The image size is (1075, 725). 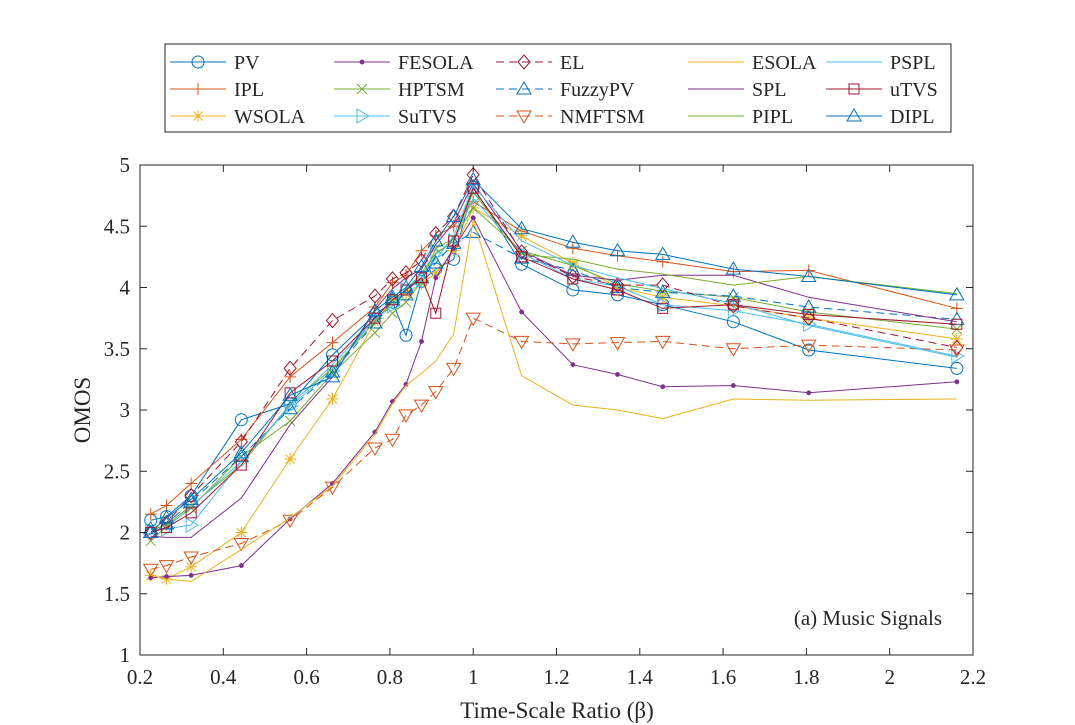 What do you see at coordinates (912, 117) in the screenshot?
I see `legend-label: DIPL` at bounding box center [912, 117].